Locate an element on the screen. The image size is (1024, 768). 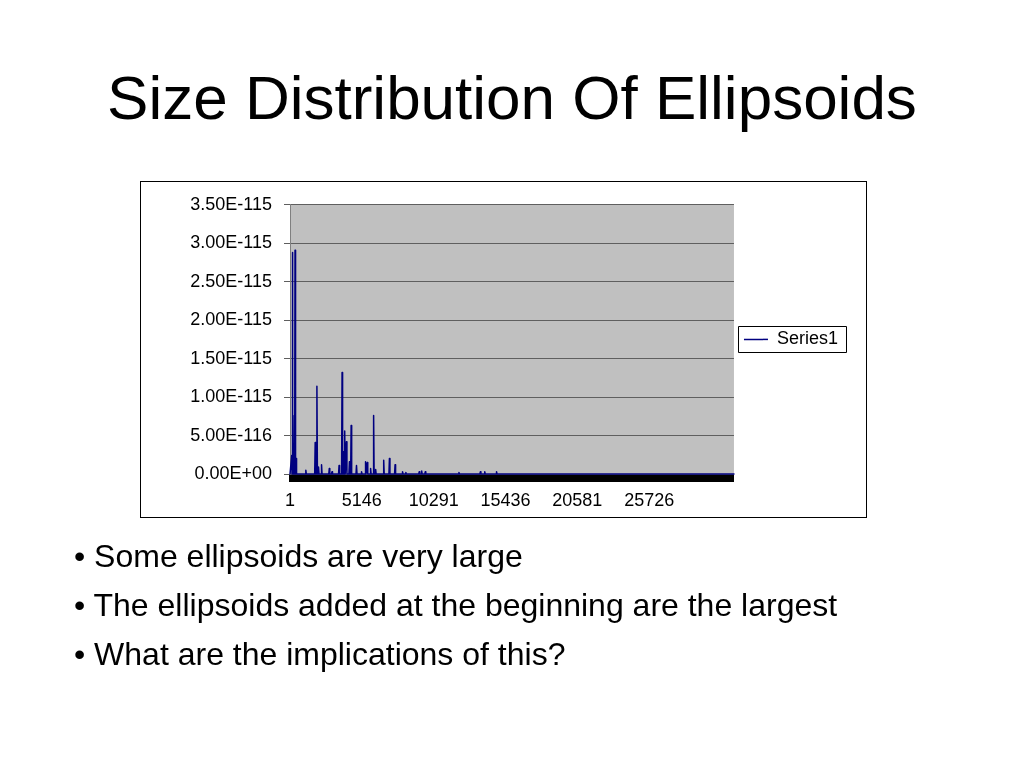
y-tick-label: 2.50E-115 is located at coordinates (231, 280).